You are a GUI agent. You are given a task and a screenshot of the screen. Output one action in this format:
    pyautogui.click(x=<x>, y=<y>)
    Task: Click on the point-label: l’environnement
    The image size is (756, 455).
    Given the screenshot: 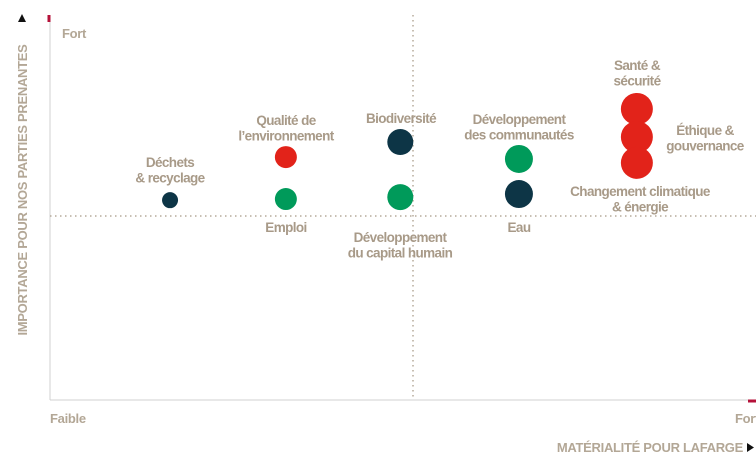 What is the action you would take?
    pyautogui.click(x=286, y=136)
    